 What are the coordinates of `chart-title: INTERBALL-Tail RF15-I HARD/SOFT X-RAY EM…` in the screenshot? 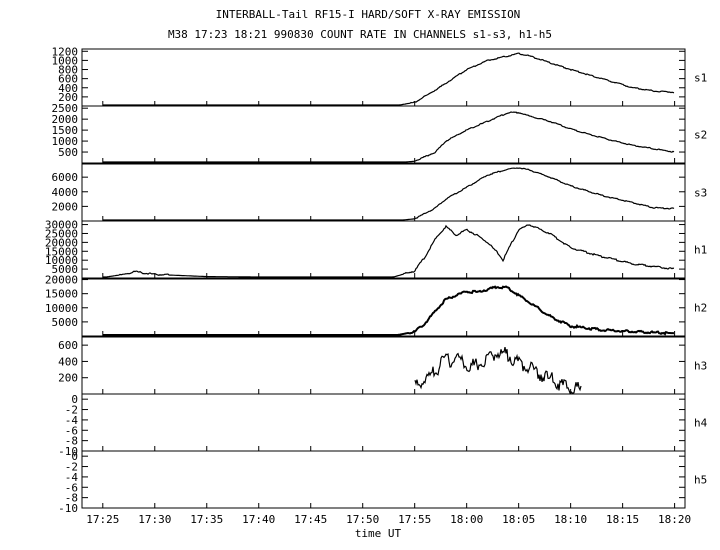 It's located at (368, 14).